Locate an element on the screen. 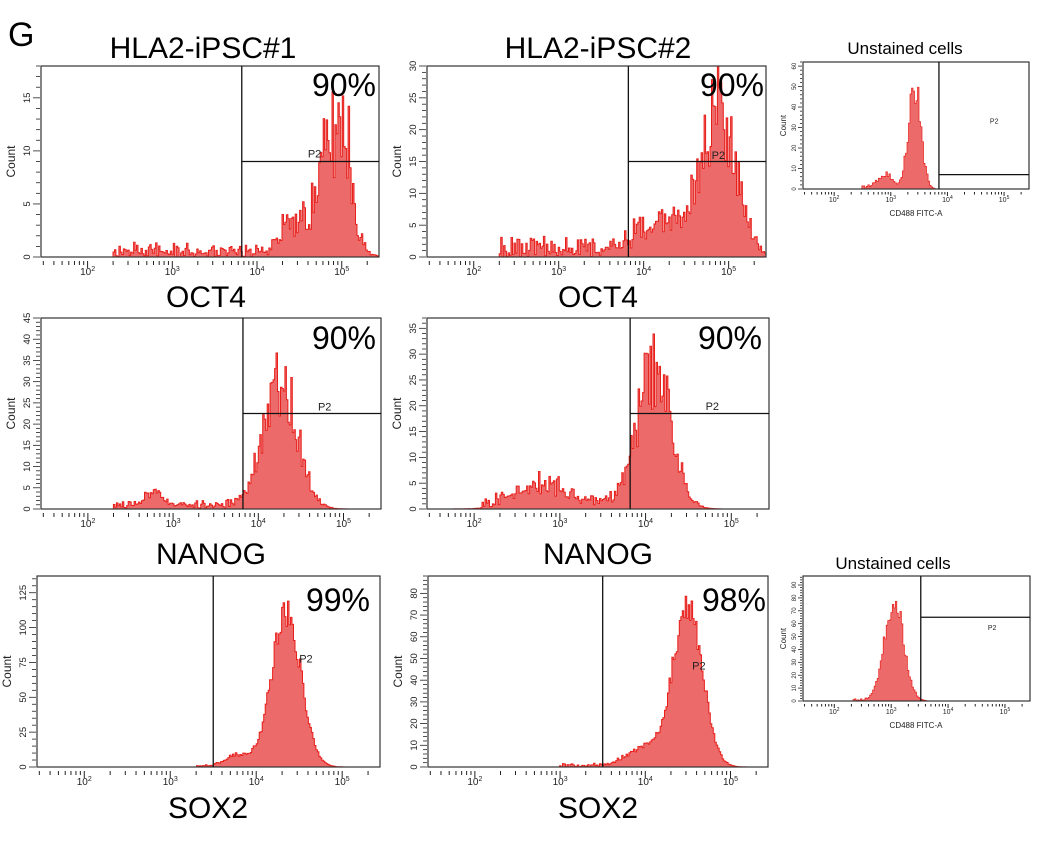 The height and width of the screenshot is (842, 1048). y-tick-label: 60 is located at coordinates (795, 65).